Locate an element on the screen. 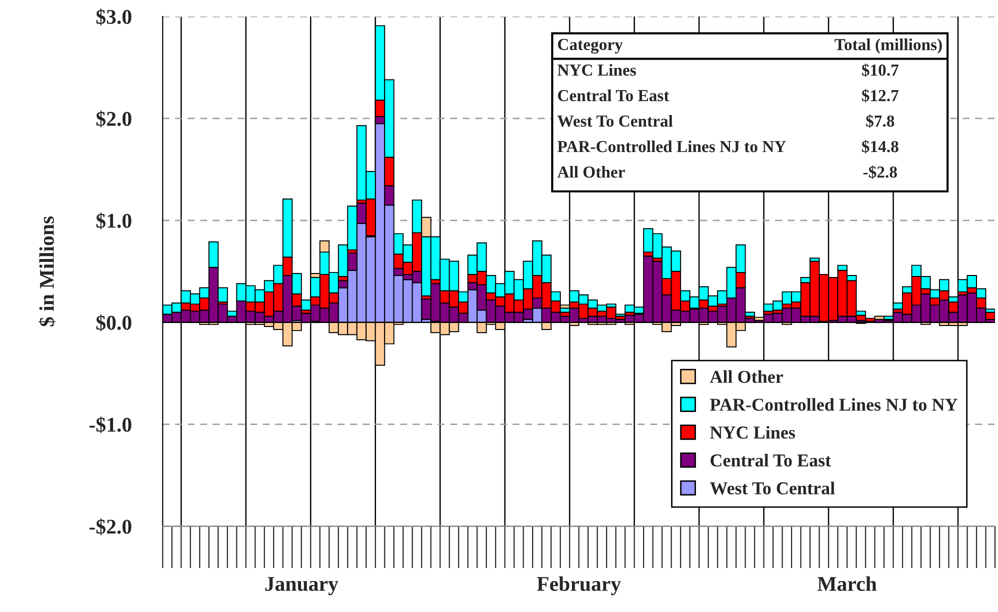 This screenshot has height=612, width=998. annotation: Total (millions) is located at coordinates (888, 46).